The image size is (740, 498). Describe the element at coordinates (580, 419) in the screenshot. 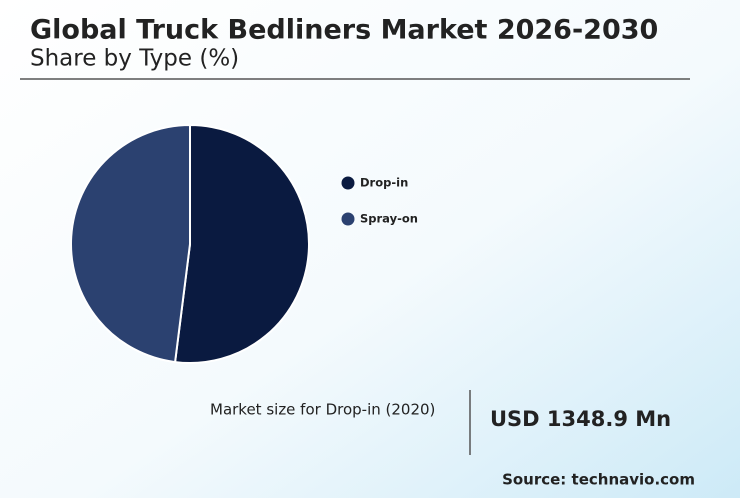

I see `market-size-value: USD 1348.9 Mn` at that location.